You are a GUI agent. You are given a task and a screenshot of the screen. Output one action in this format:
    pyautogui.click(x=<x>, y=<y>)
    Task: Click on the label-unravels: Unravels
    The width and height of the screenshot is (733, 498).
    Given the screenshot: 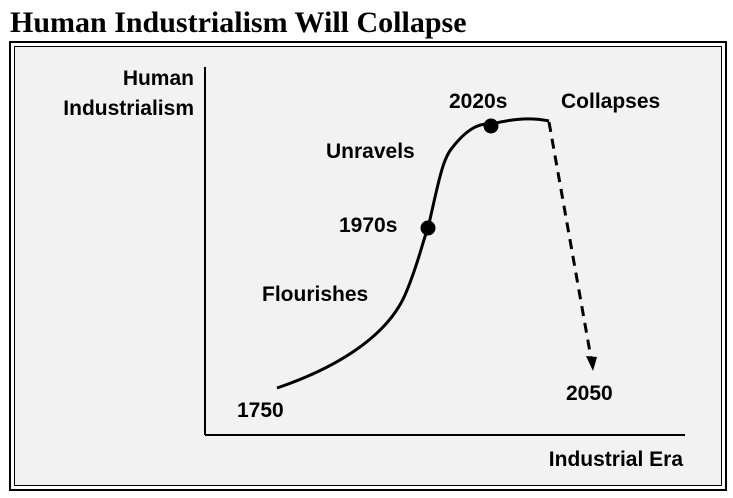 What is the action you would take?
    pyautogui.click(x=370, y=151)
    